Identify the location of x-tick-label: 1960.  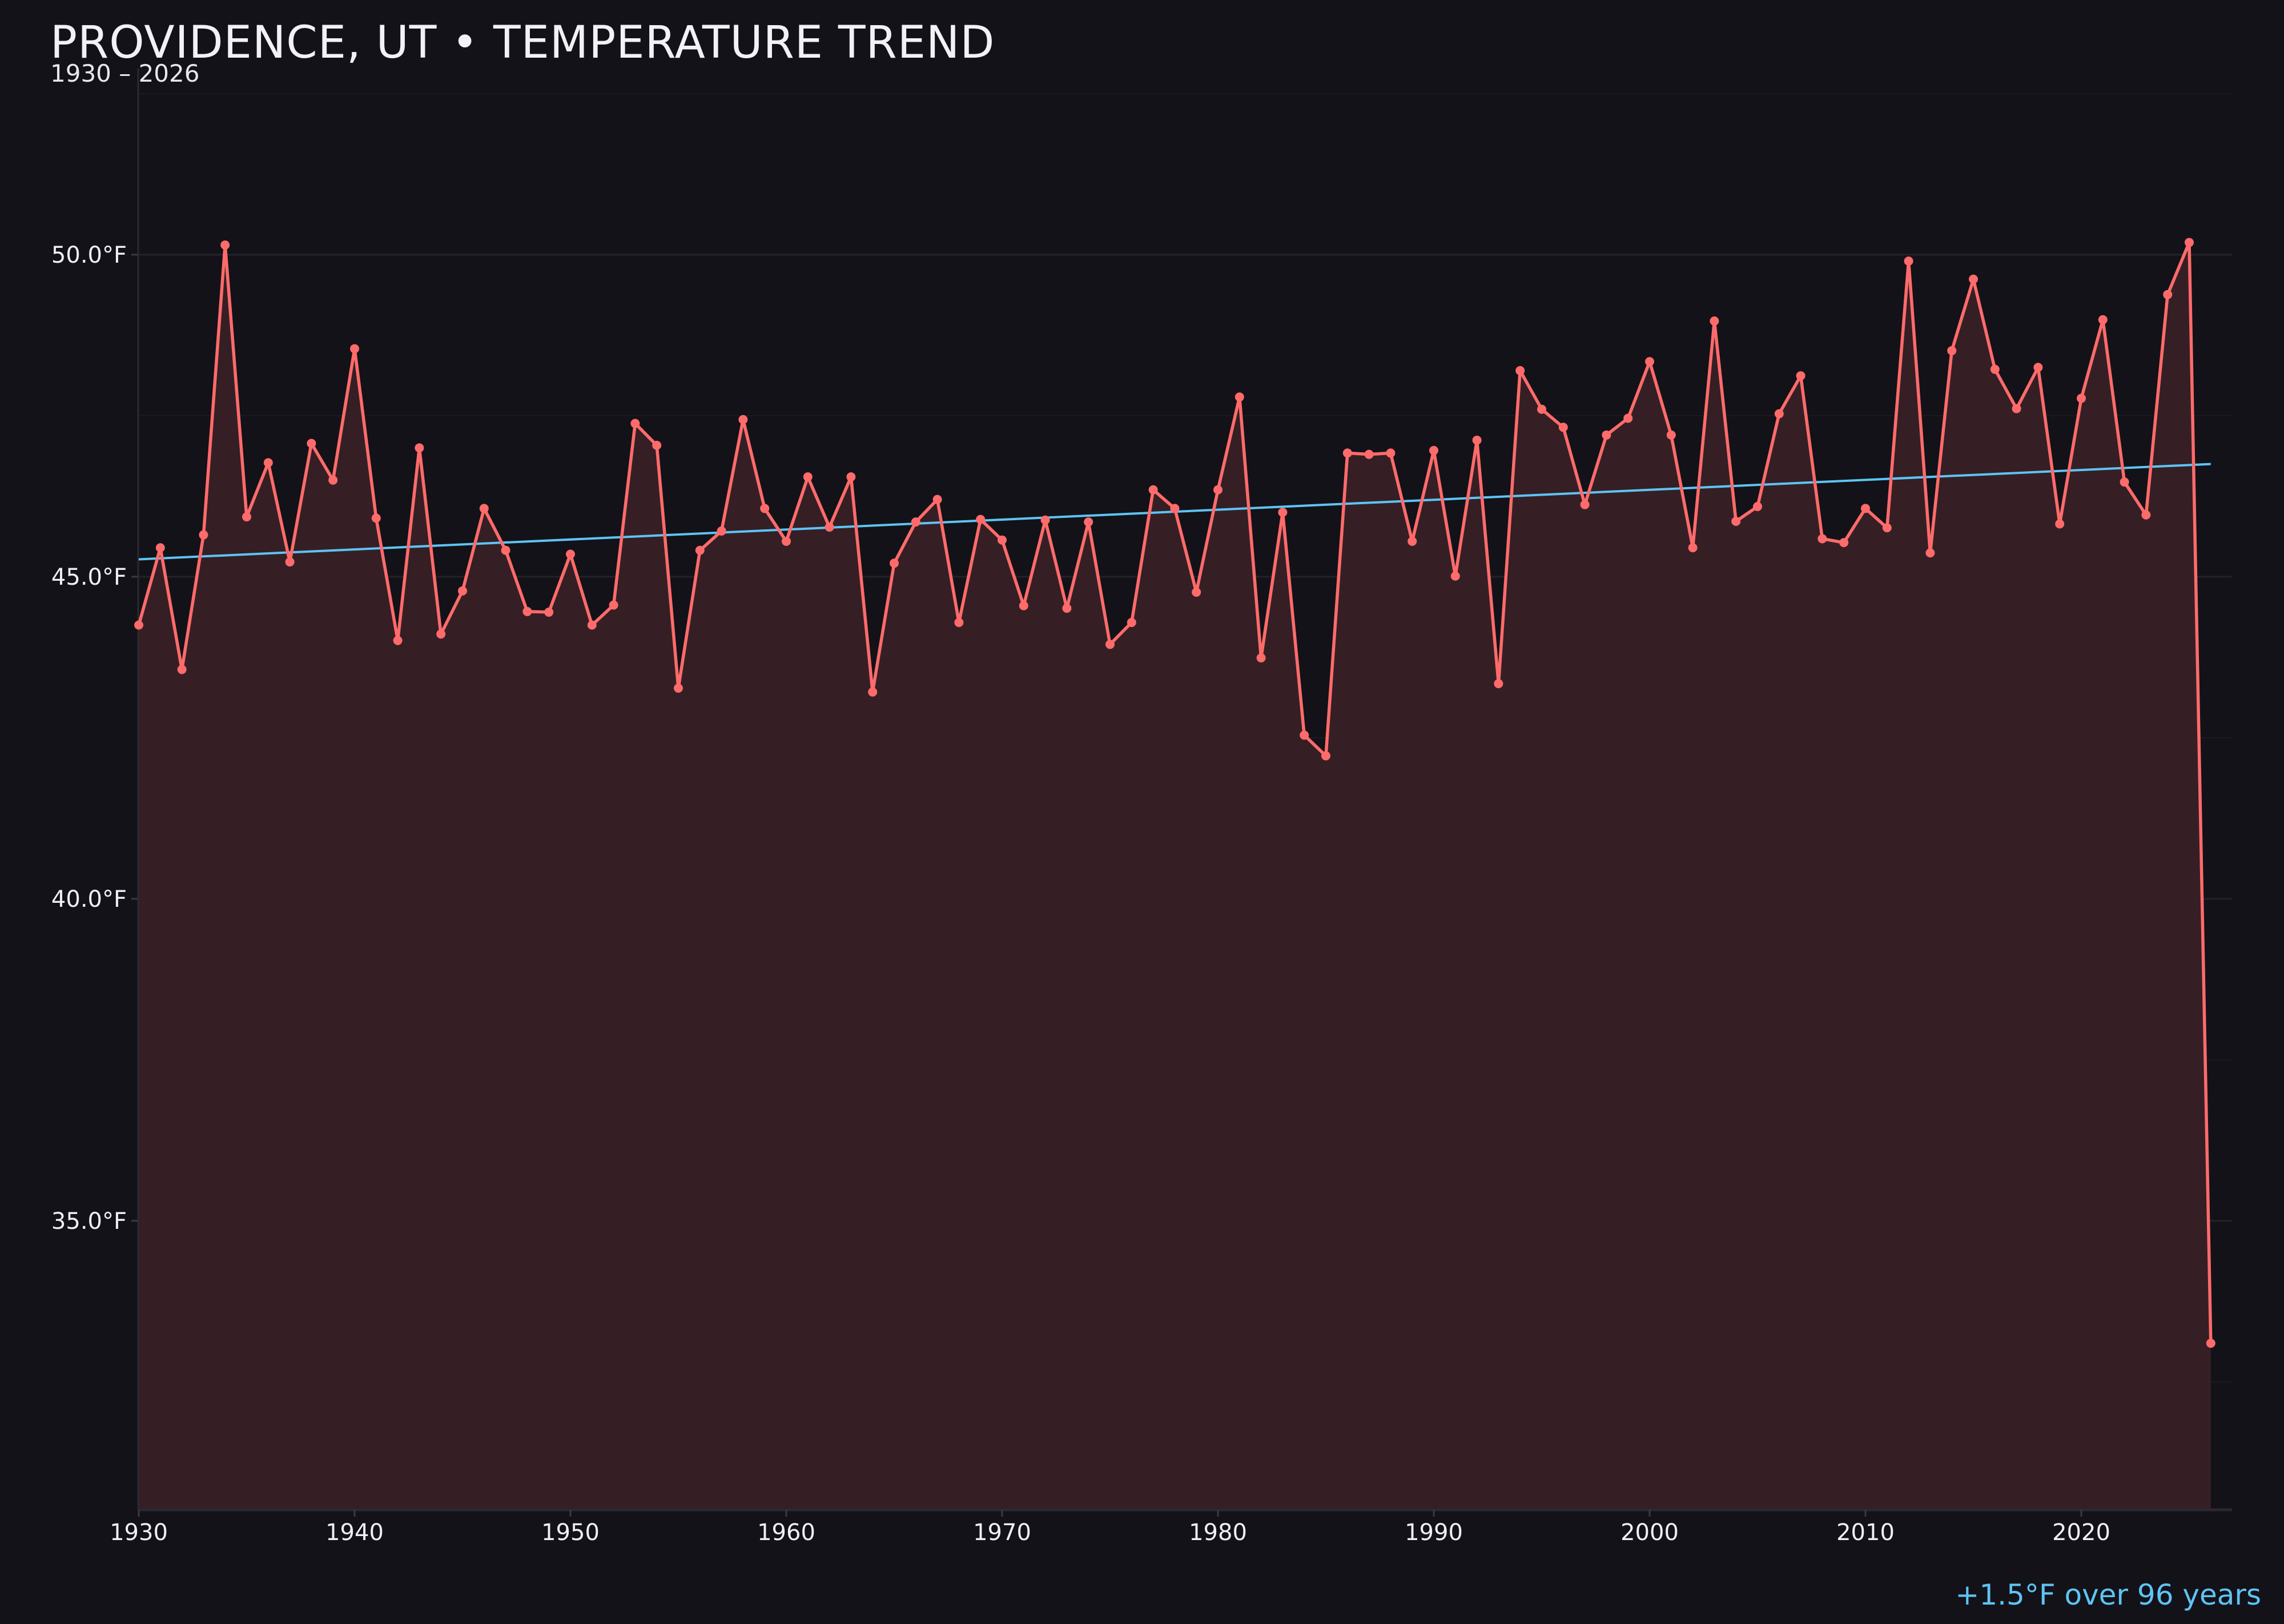
(786, 1533).